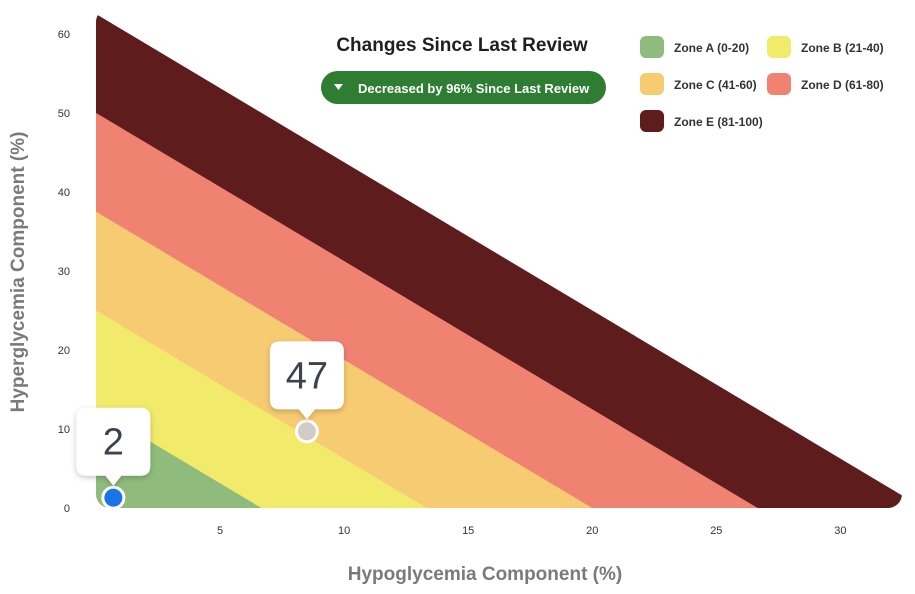  I want to click on x-tick-label: 20, so click(592, 531).